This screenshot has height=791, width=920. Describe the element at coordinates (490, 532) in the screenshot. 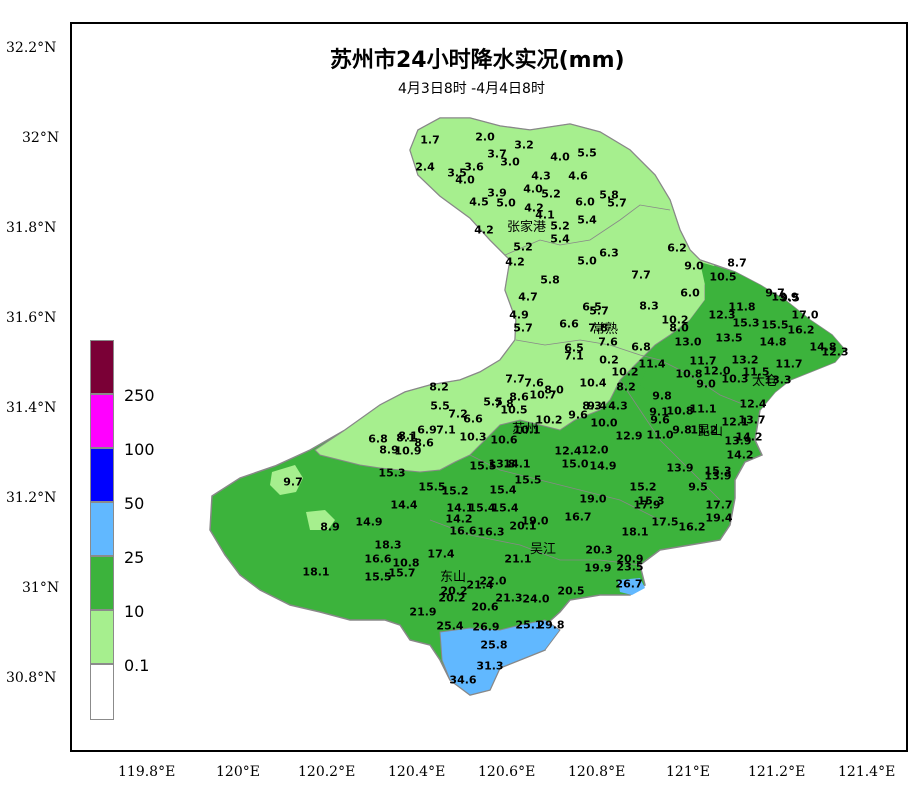

I see `station-value: 16.3` at that location.